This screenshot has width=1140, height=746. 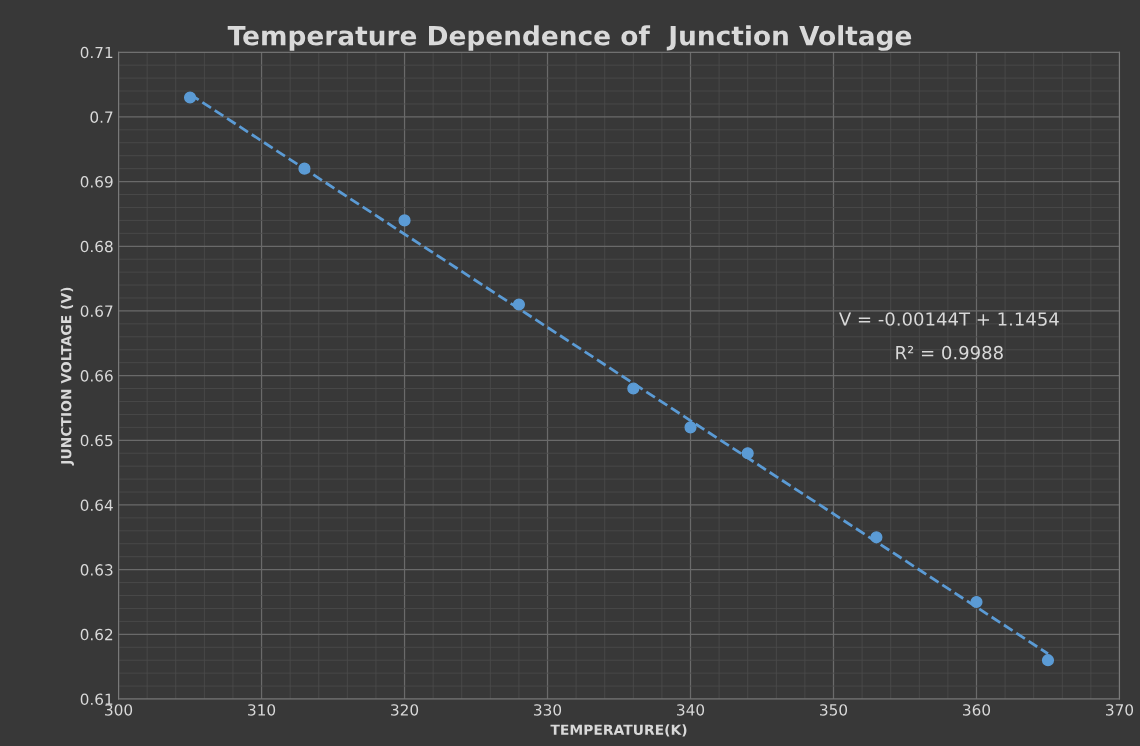 I want to click on x-tick-label: 350, so click(x=834, y=710).